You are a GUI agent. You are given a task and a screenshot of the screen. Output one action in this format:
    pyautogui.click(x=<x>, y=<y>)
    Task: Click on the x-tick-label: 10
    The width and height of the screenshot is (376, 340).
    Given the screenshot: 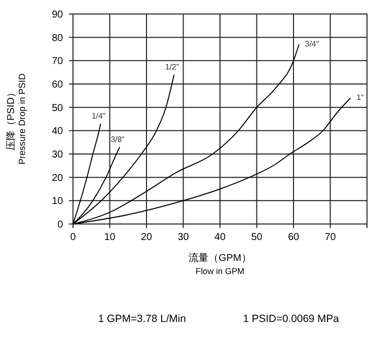 What is the action you would take?
    pyautogui.click(x=110, y=237)
    